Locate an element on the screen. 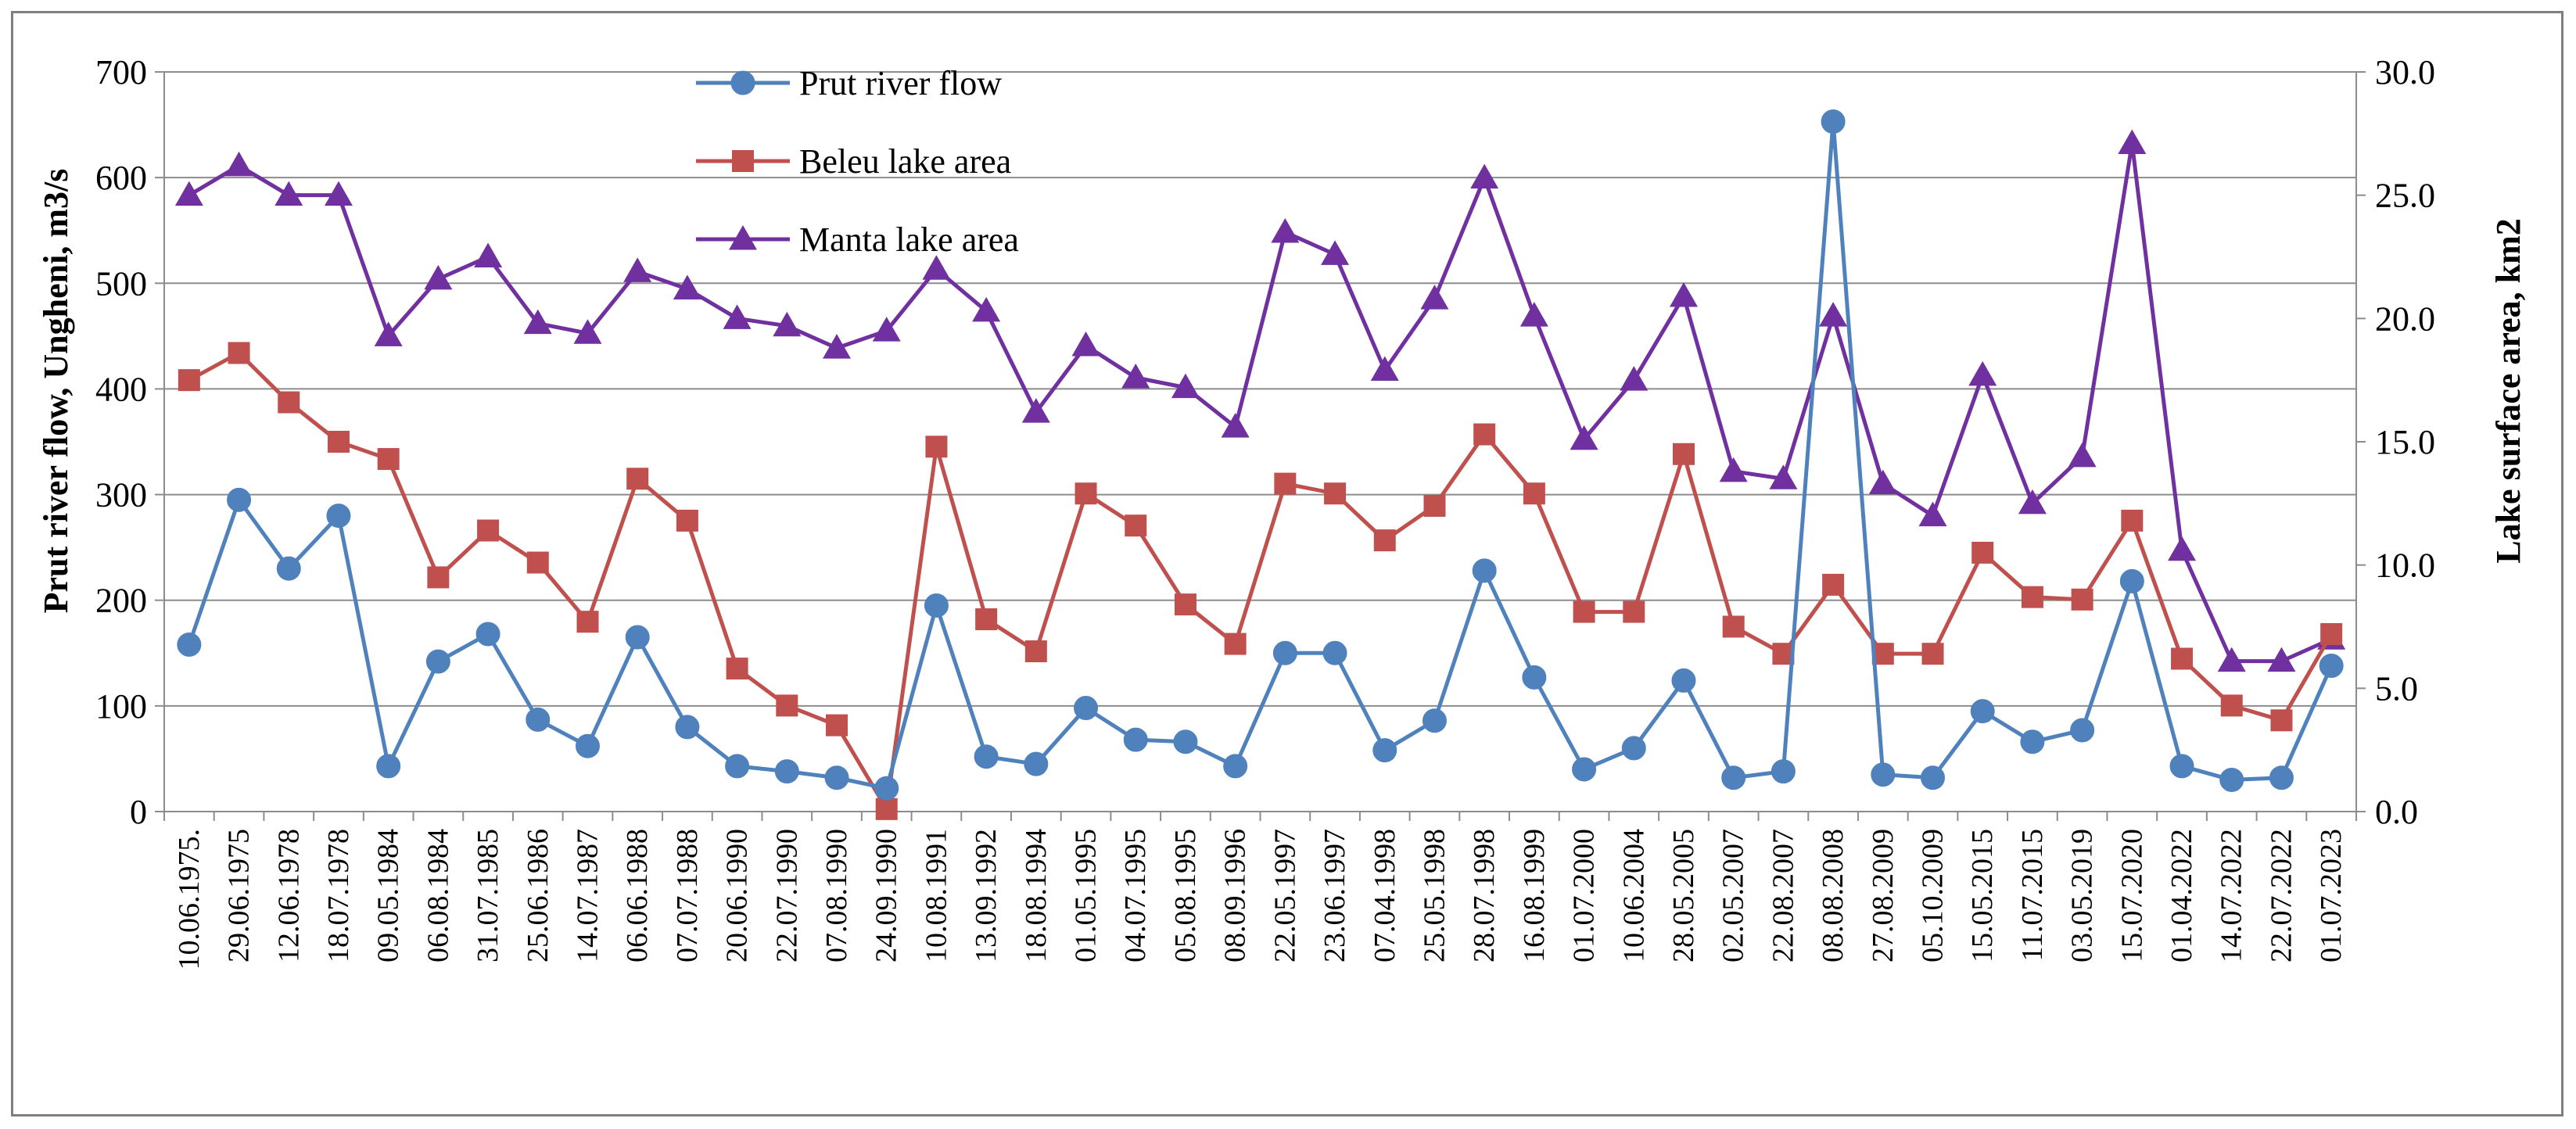 This screenshot has height=1129, width=2576. y-left-tick-label: 500 is located at coordinates (121, 283).